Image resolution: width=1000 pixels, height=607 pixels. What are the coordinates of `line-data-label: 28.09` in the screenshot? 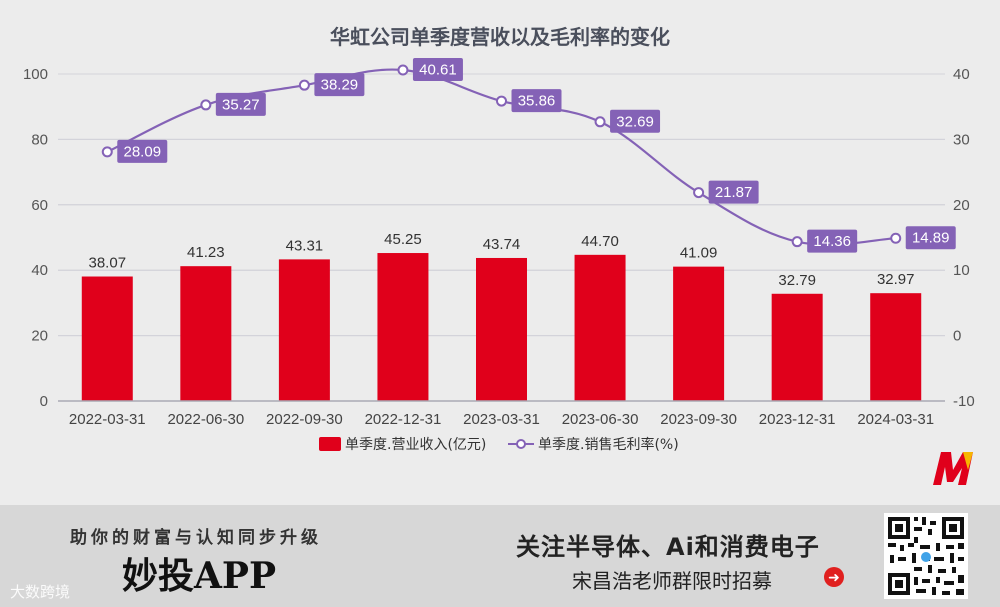 It's located at (143, 151).